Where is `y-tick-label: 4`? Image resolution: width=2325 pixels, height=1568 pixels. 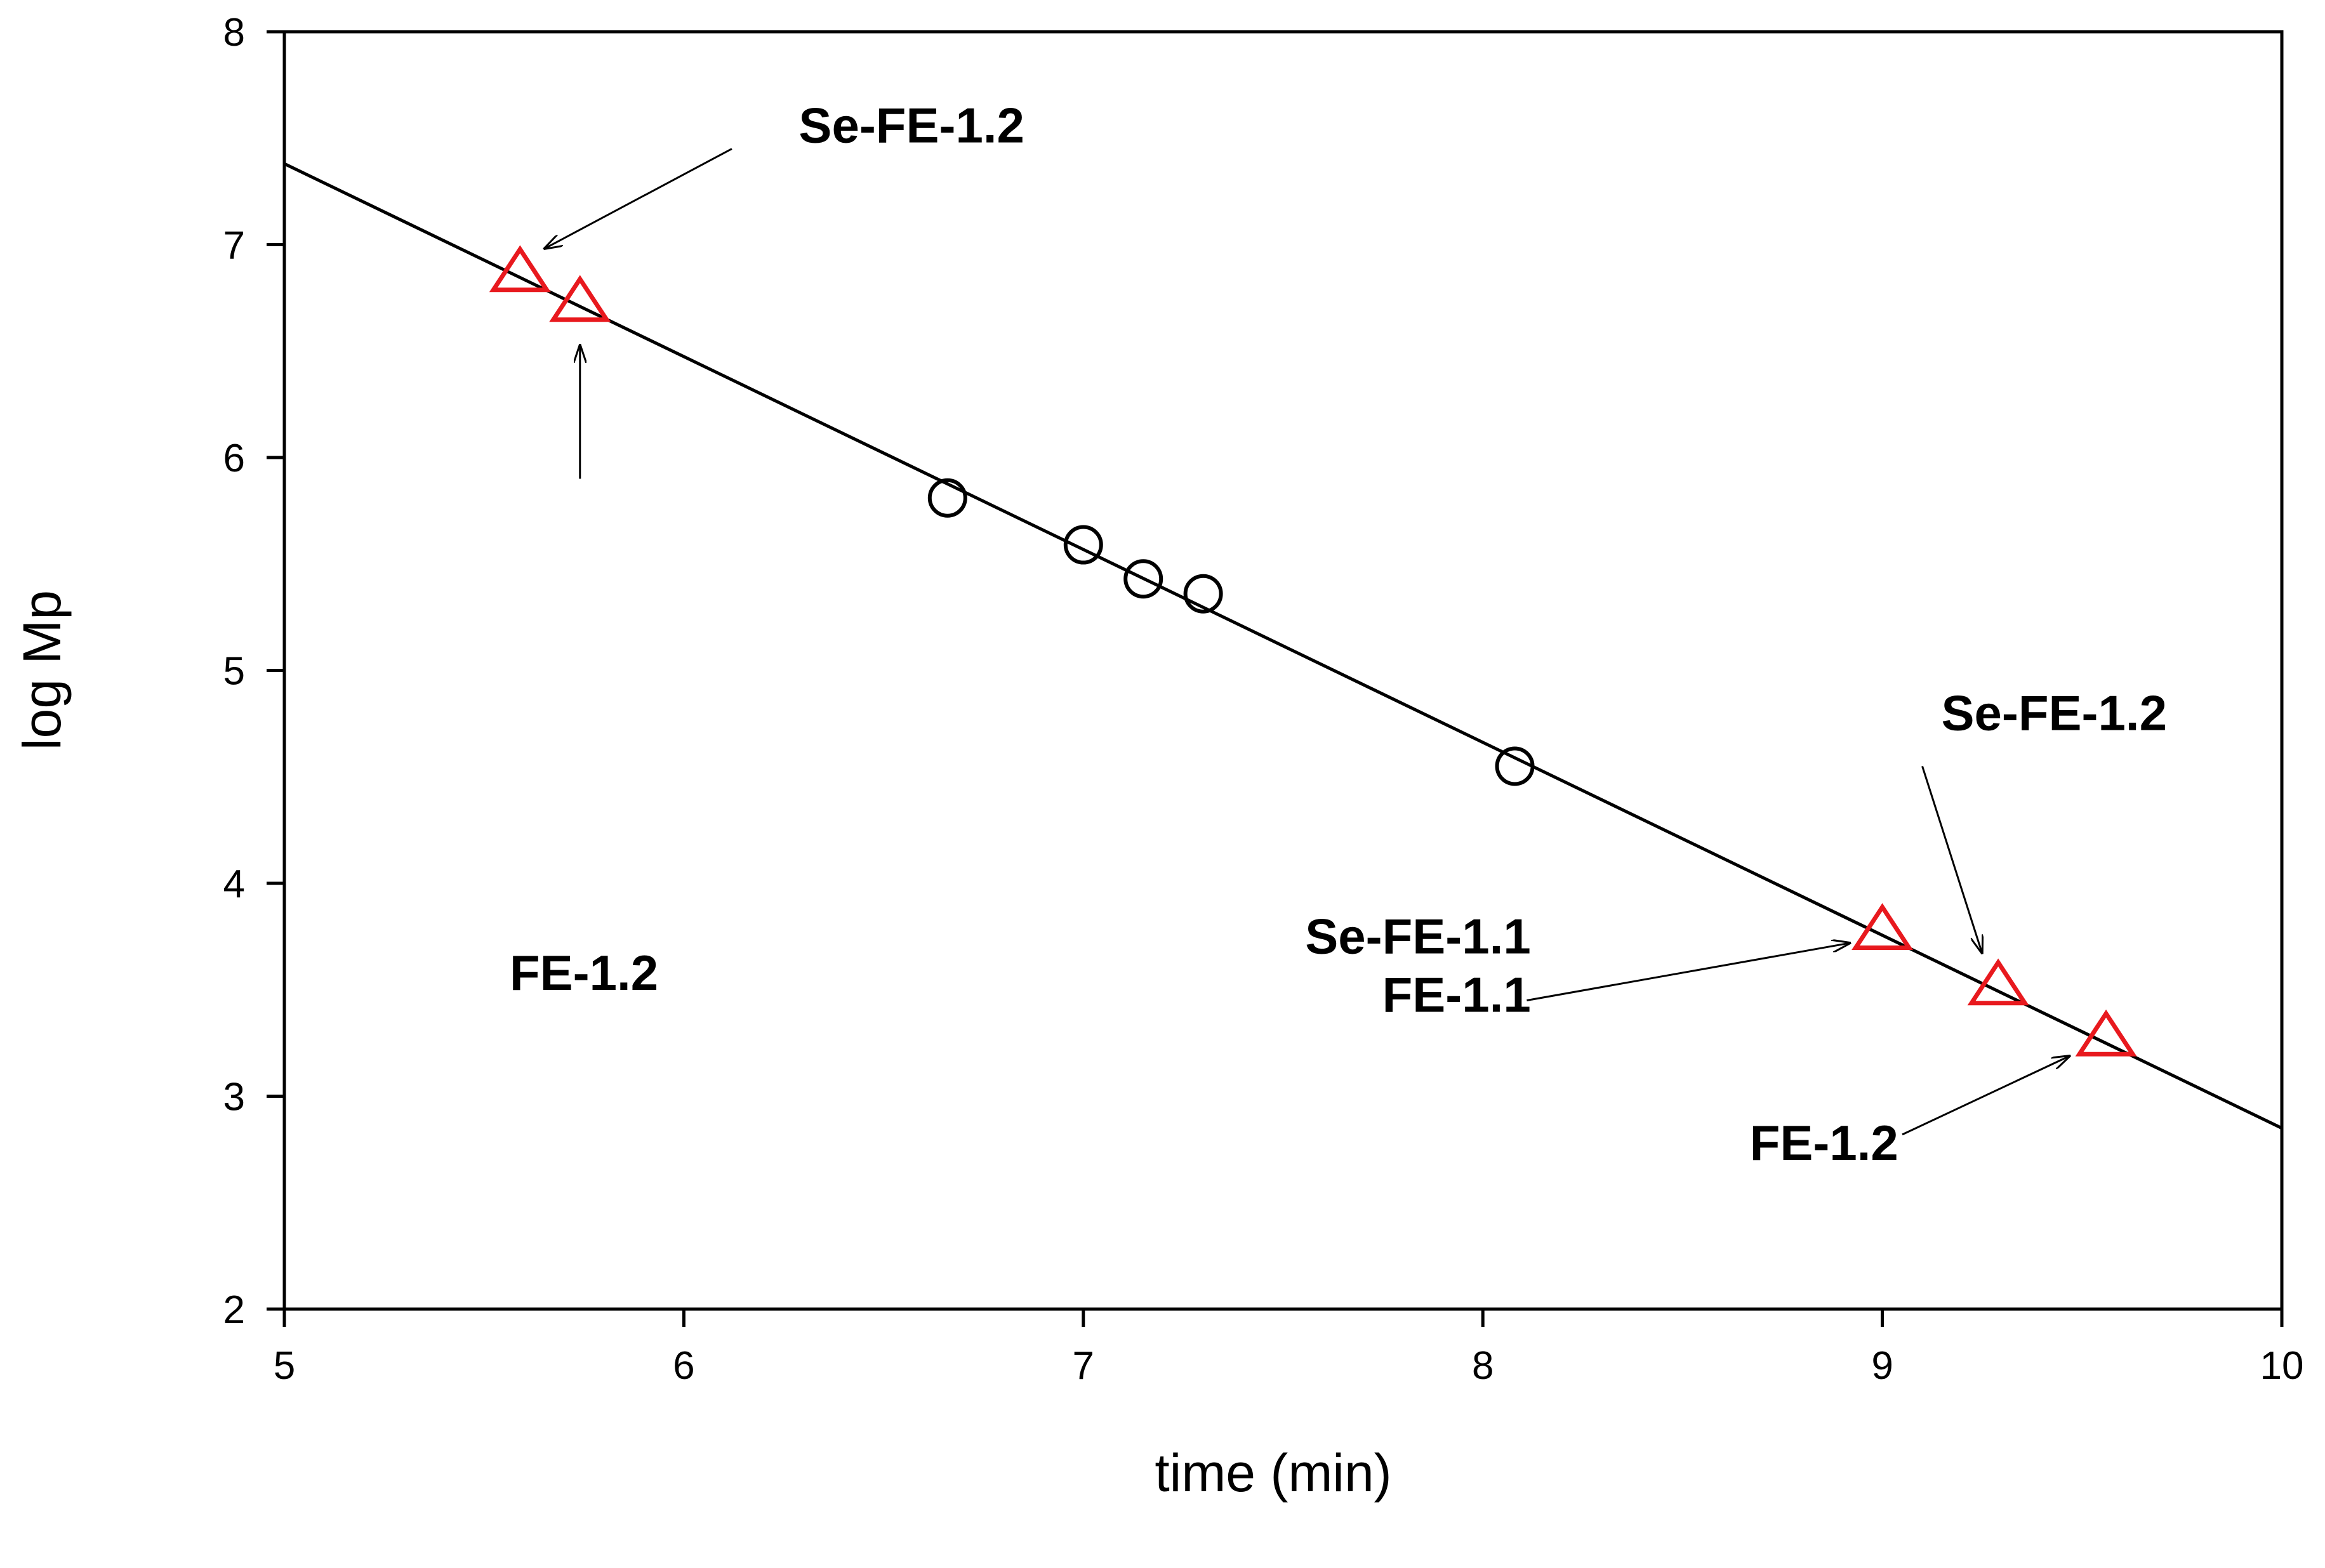
y-tick-label: 4 is located at coordinates (234, 884).